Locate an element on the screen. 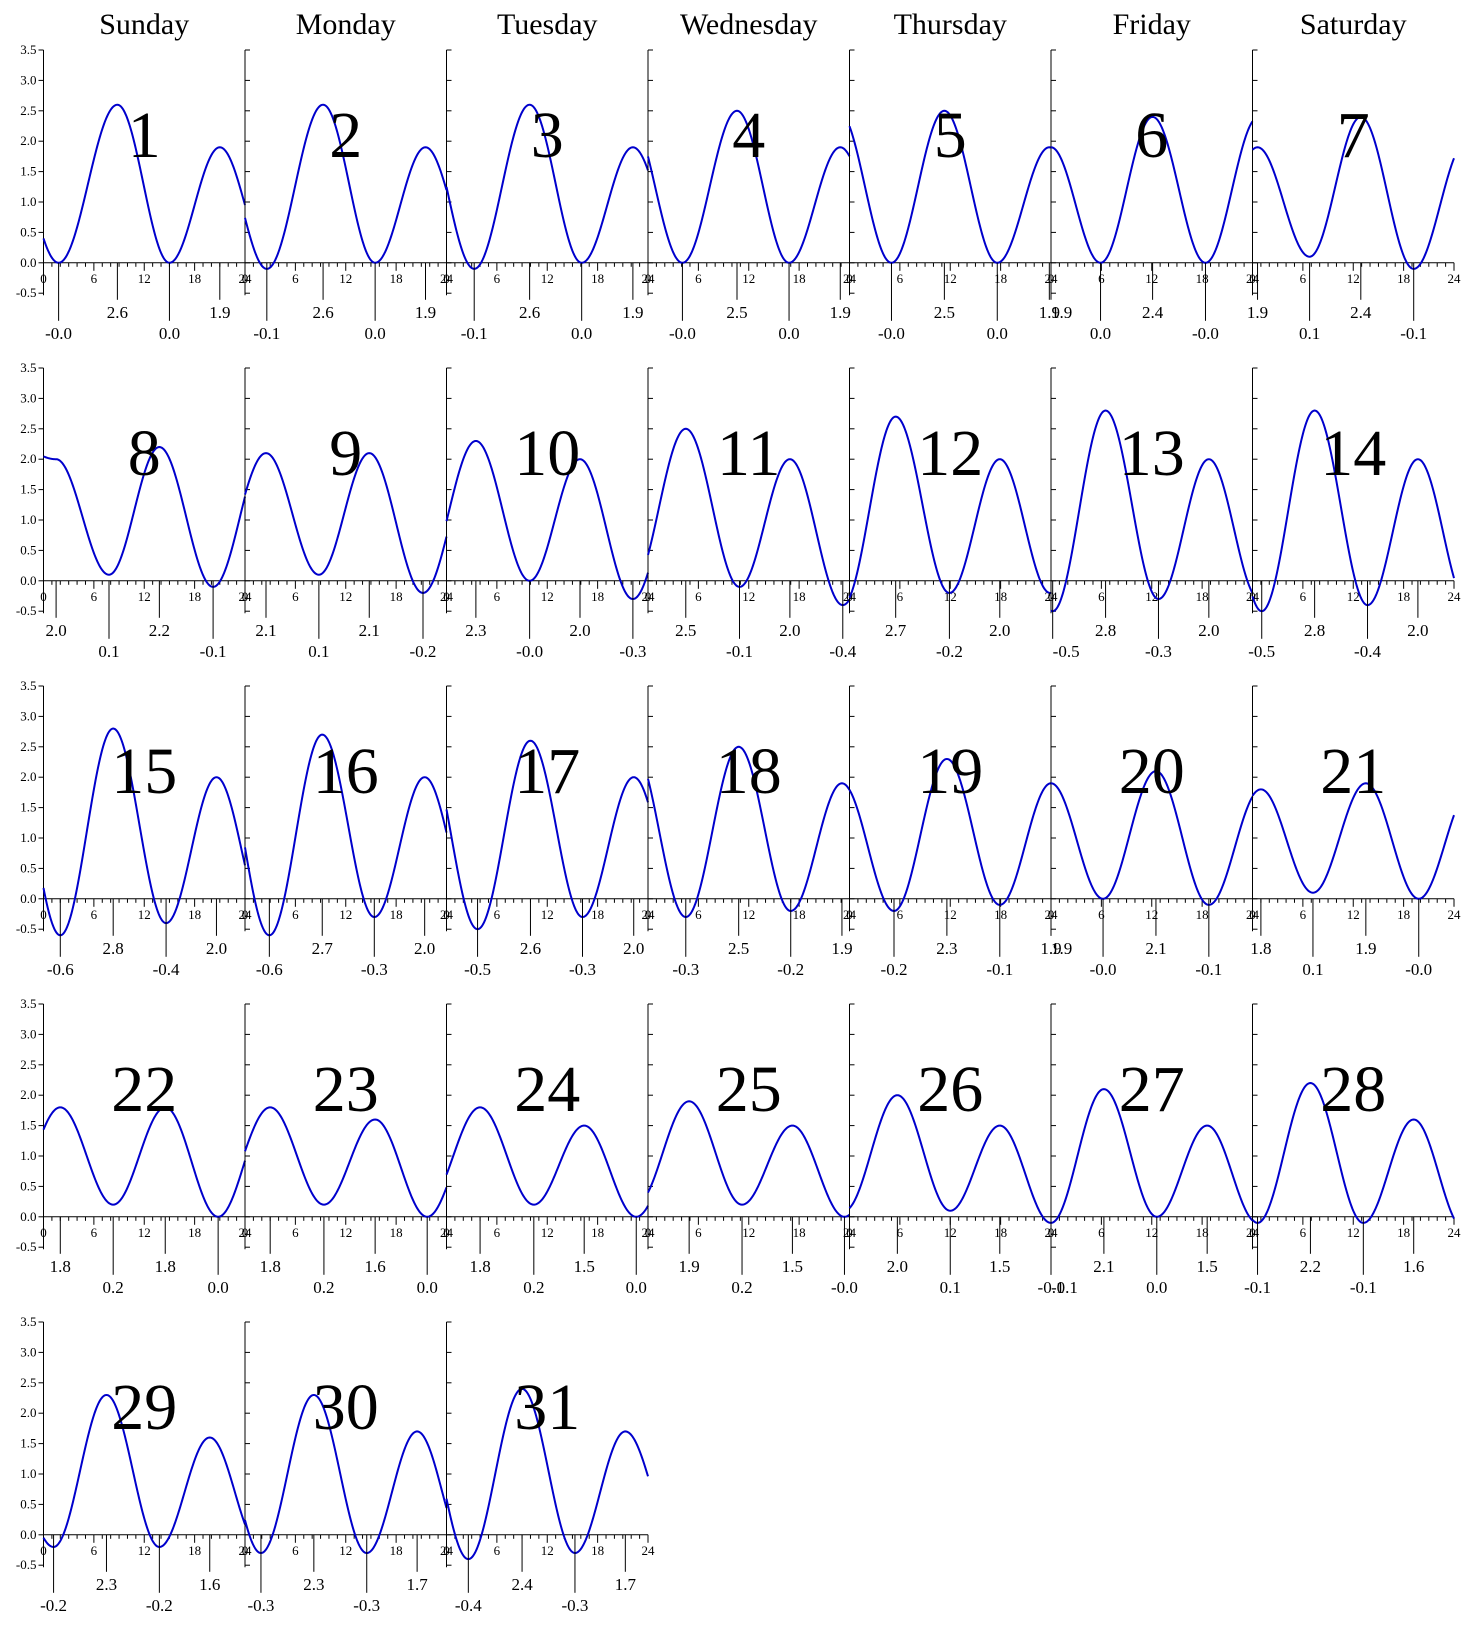  day-number: 31 is located at coordinates (547, 1407).